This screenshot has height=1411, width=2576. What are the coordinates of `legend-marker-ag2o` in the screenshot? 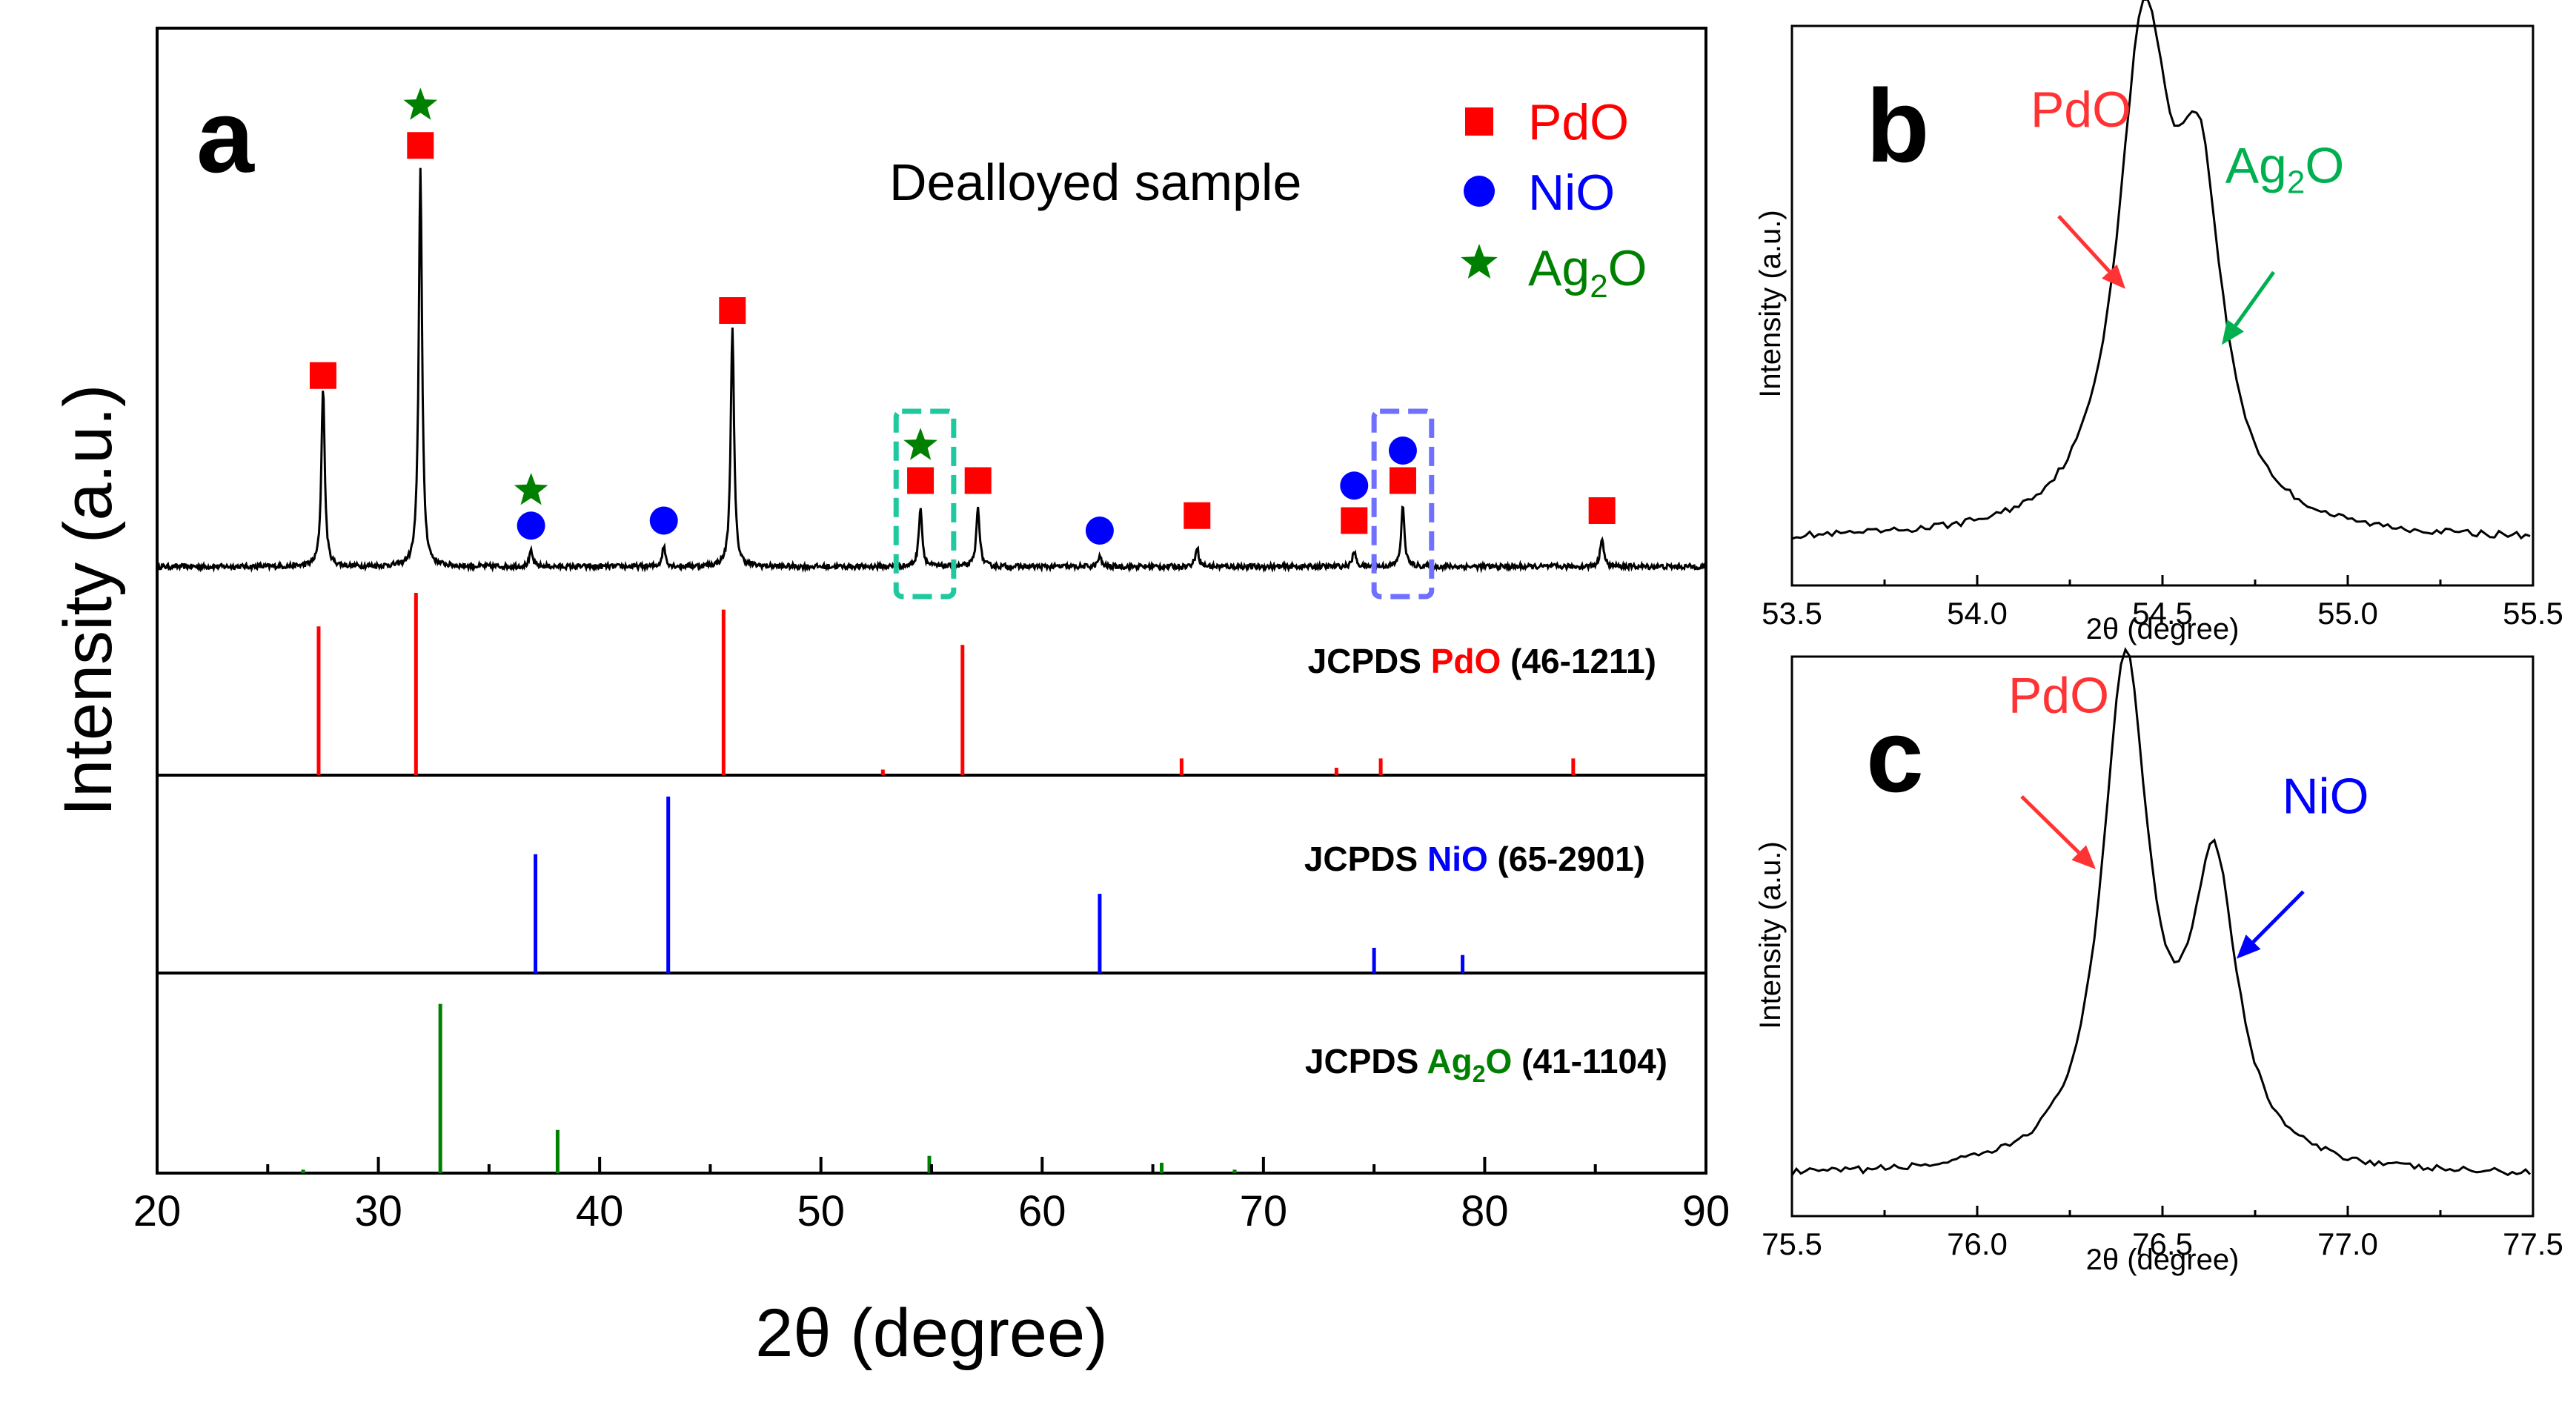 It's located at (1479, 261).